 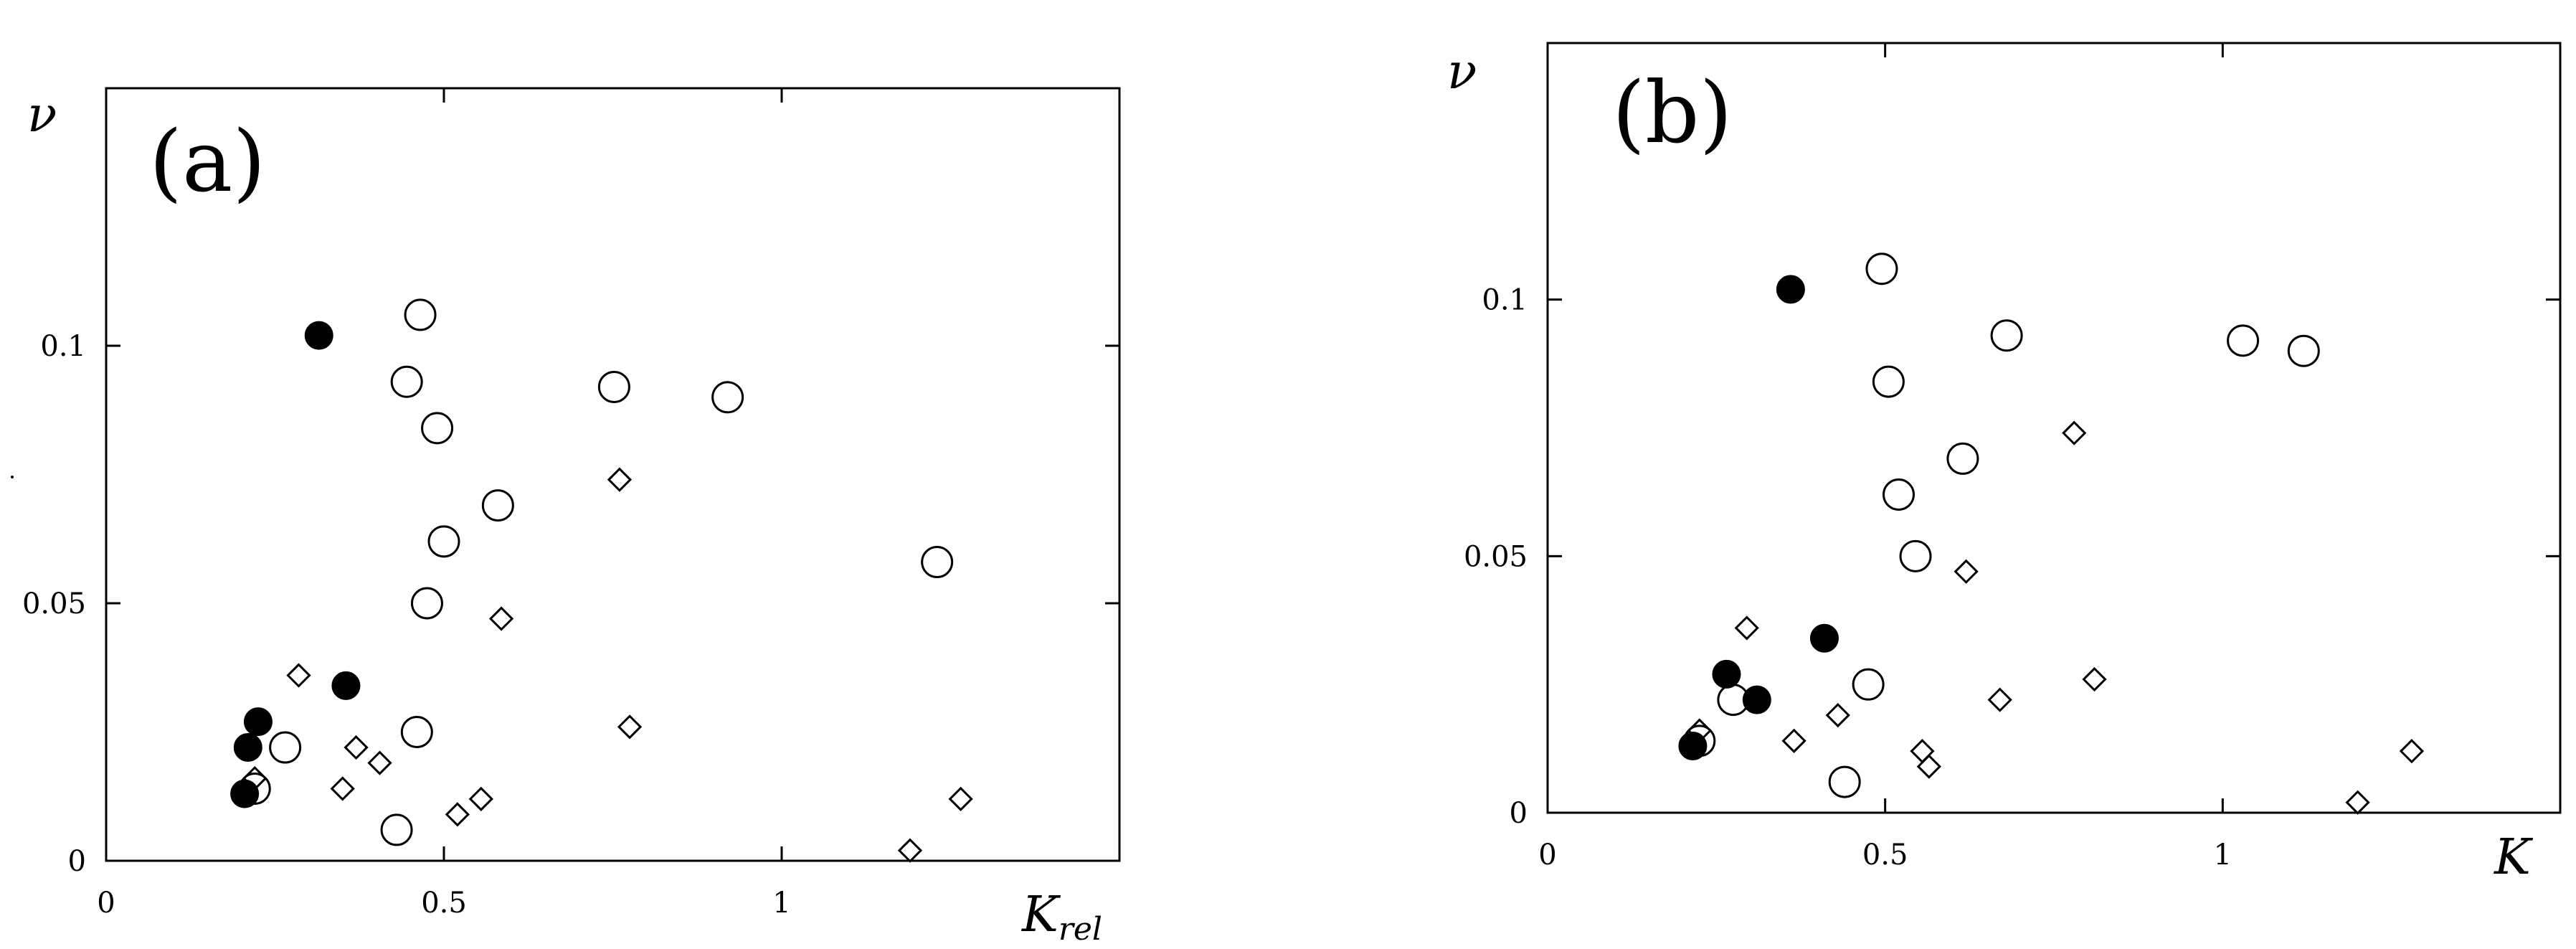 I want to click on x-axis-label-subscript: rel, so click(x=1080, y=929).